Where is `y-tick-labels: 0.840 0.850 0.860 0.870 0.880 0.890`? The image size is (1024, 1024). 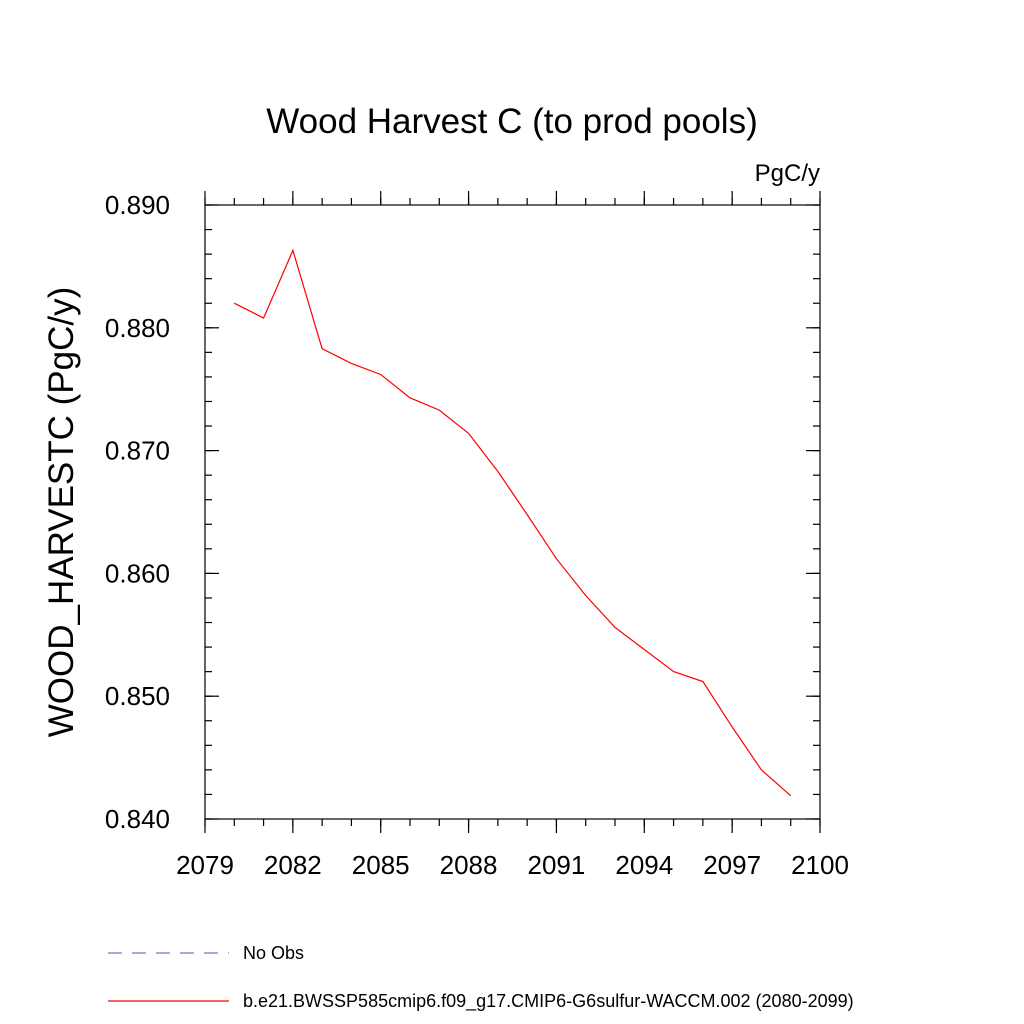
y-tick-labels: 0.840 0.850 0.860 0.870 0.880 0.890 is located at coordinates (137, 512).